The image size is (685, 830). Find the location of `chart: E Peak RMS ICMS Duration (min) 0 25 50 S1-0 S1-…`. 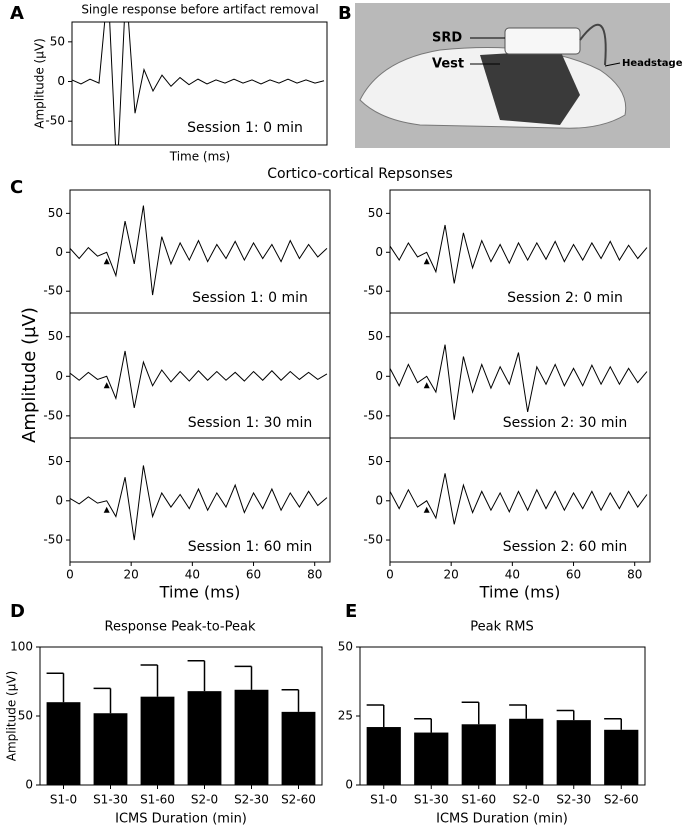

chart: E Peak RMS ICMS Duration (min) 0 25 50 S1-0 S1-… is located at coordinates (492, 714).